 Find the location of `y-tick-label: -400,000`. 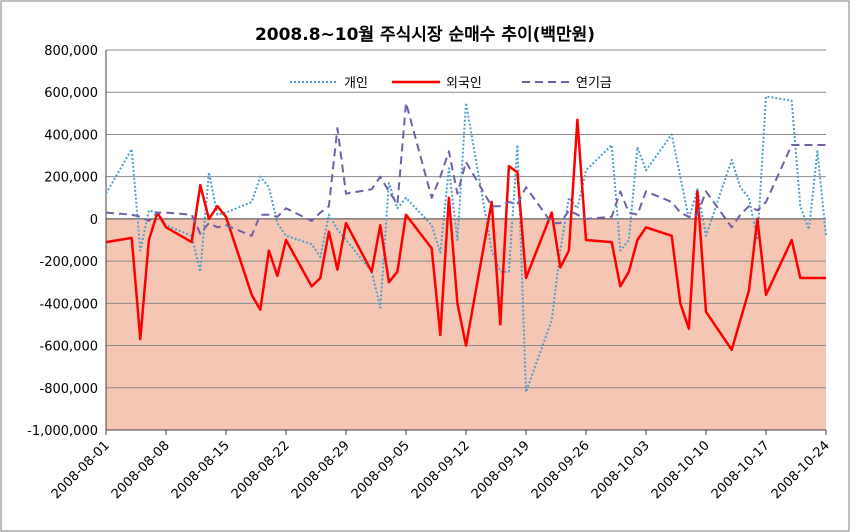

y-tick-label: -400,000 is located at coordinates (69, 304).